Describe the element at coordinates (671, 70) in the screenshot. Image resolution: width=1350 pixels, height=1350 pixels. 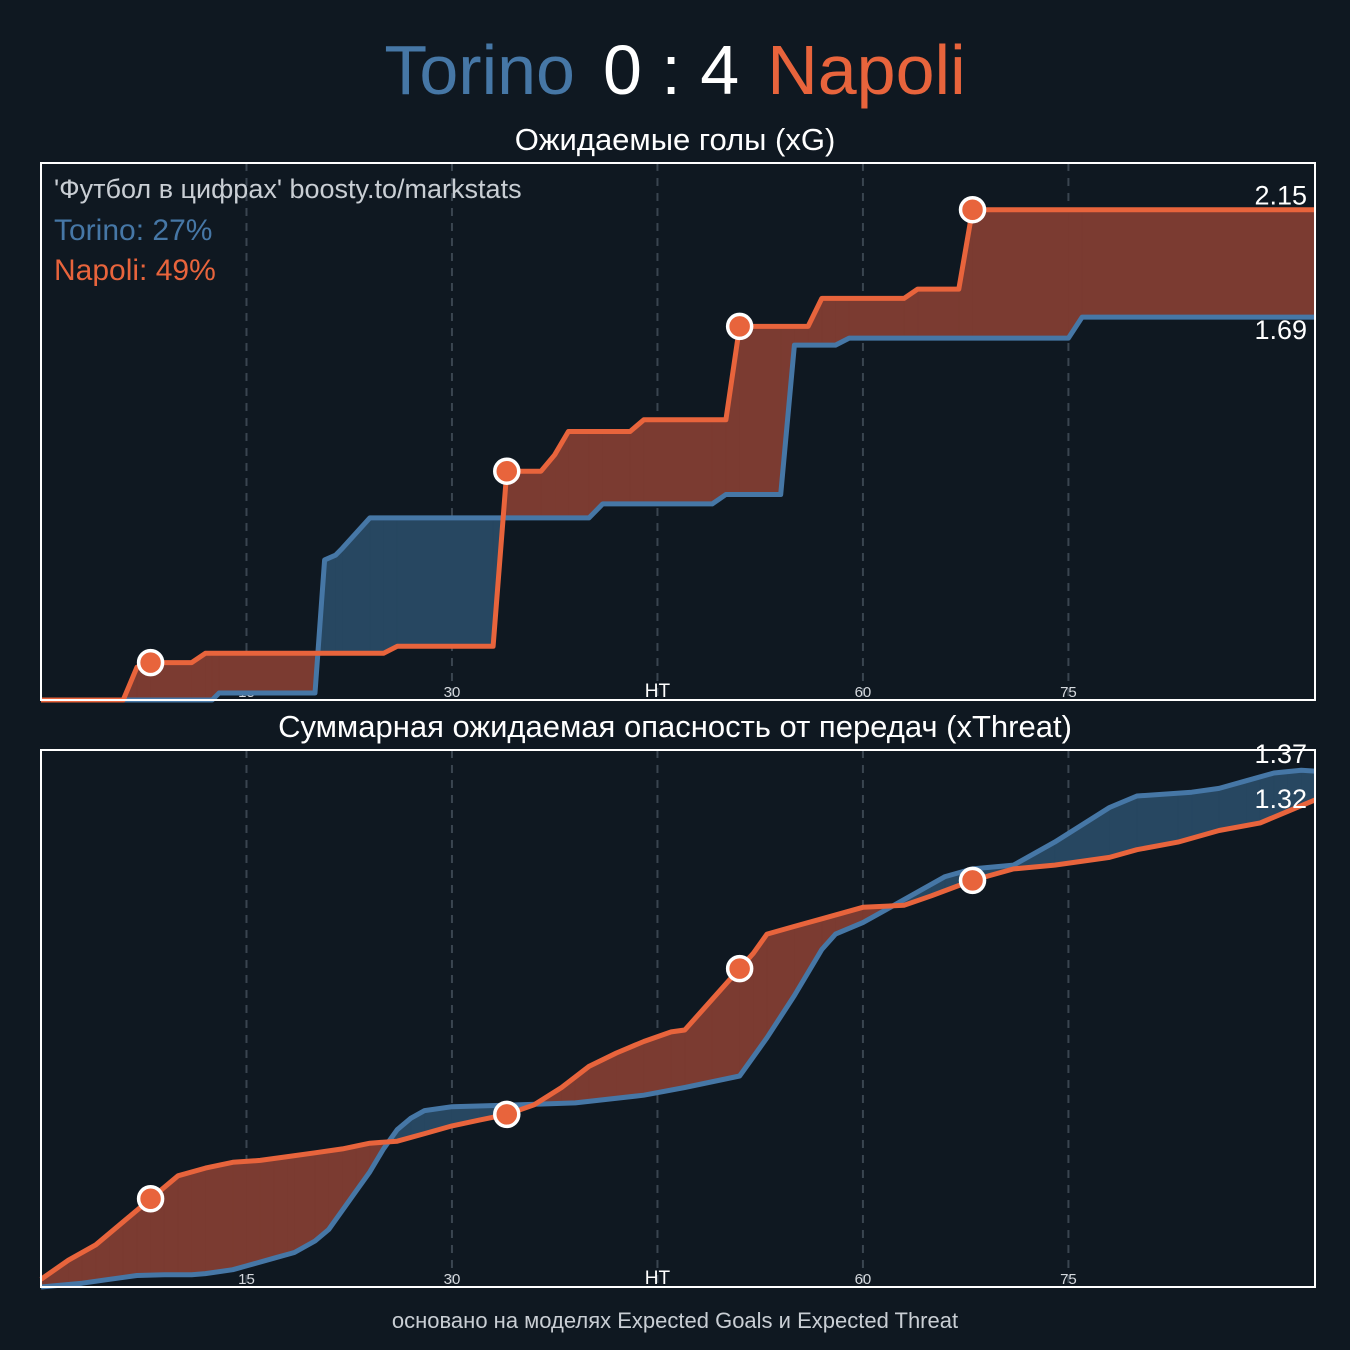
I see `match-score: 0 : 4` at that location.